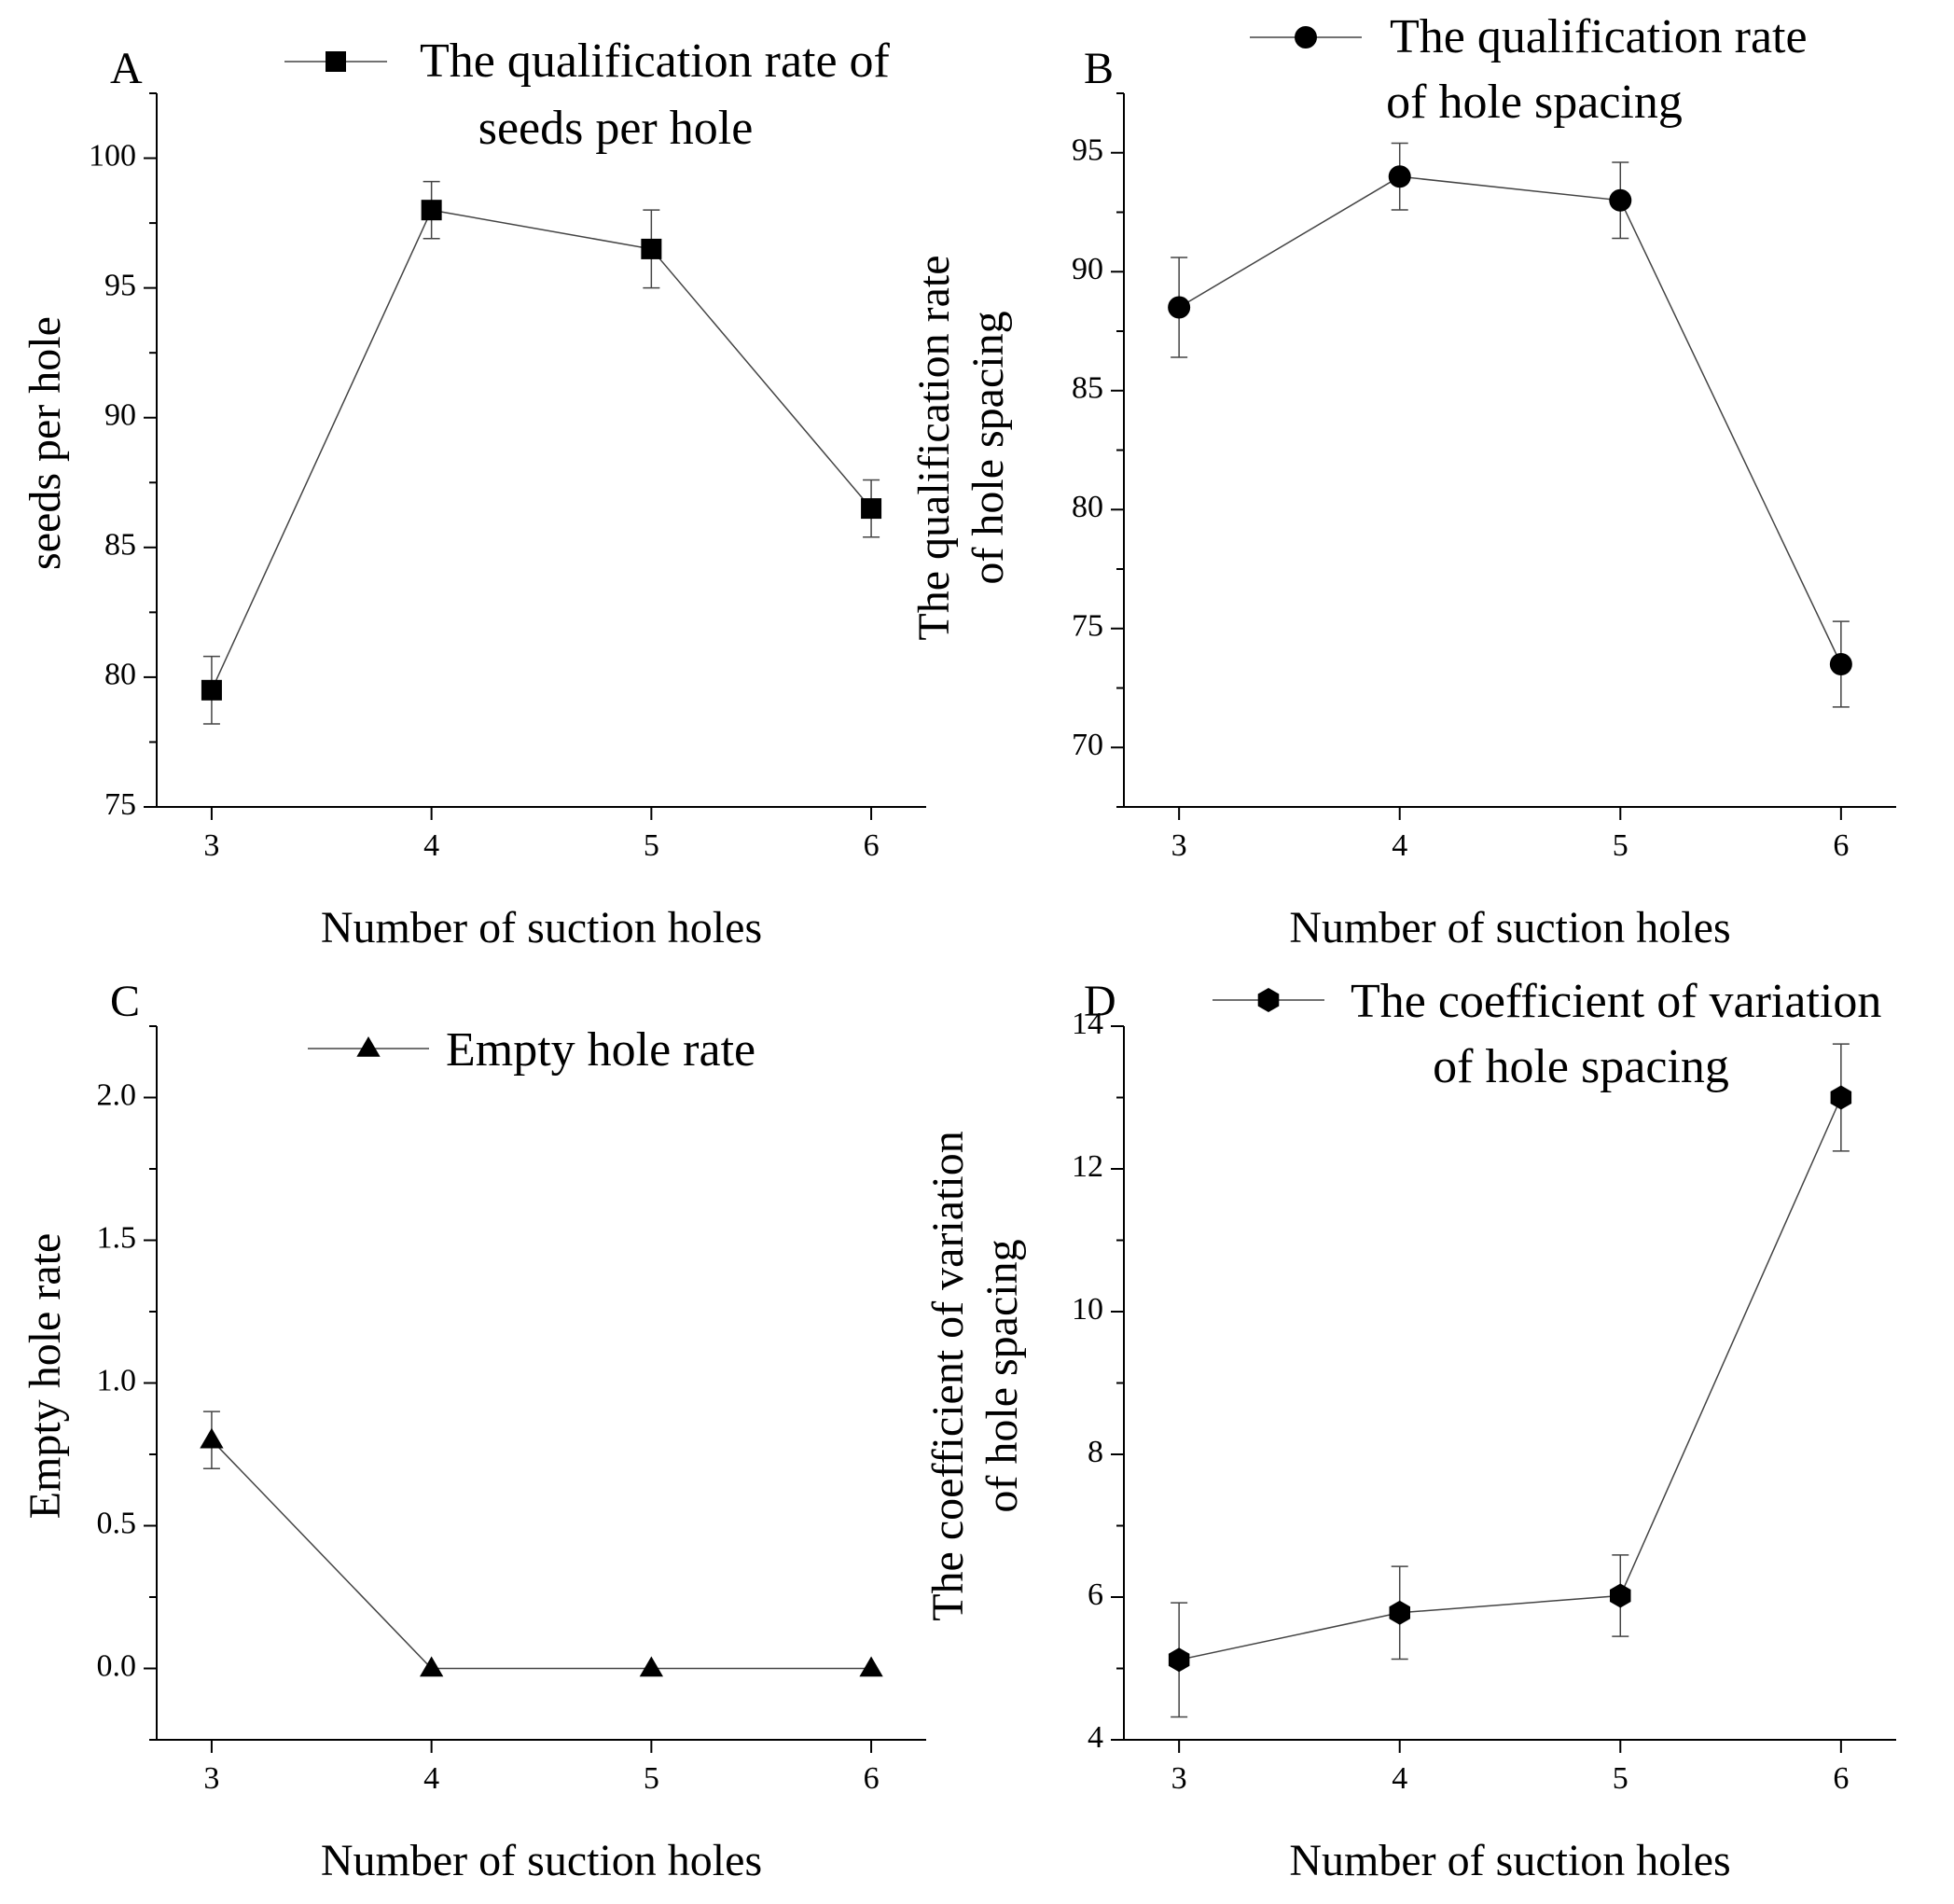 The height and width of the screenshot is (1904, 1954). I want to click on panel-b-series-line, so click(1510, 420).